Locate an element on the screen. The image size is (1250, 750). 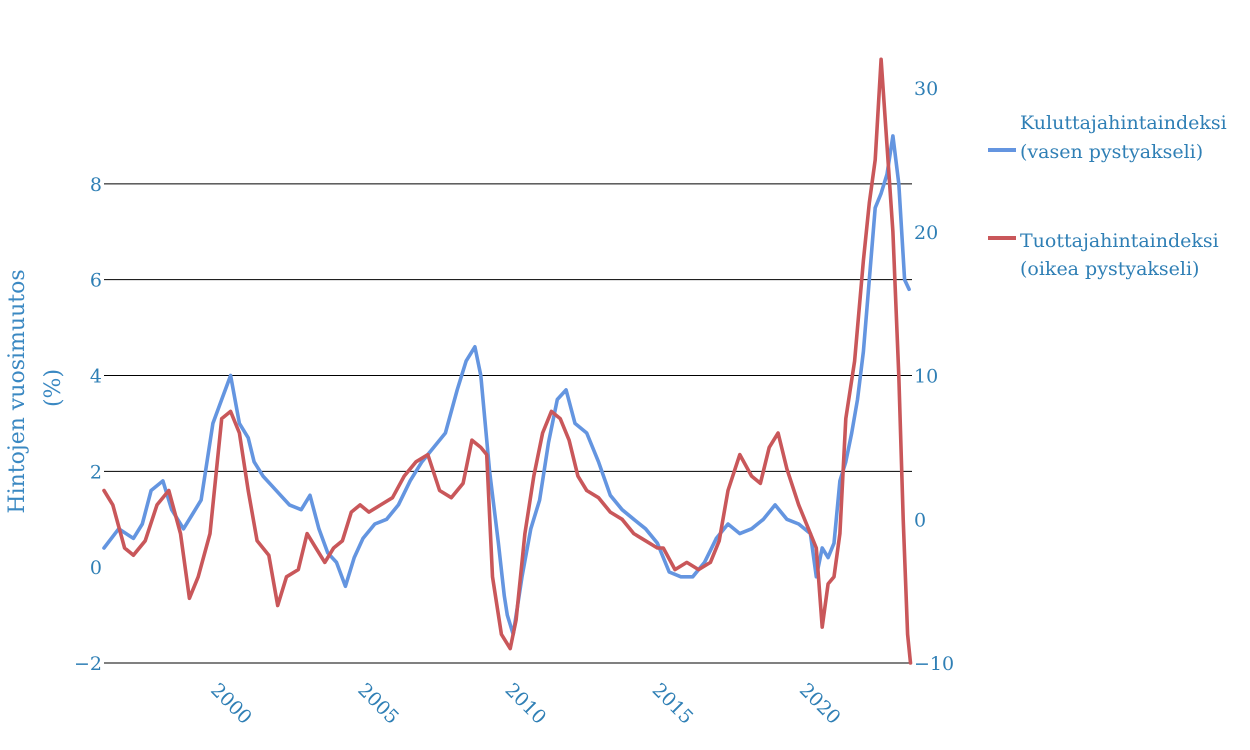
x-tick-label: 2020 is located at coordinates (820, 704).